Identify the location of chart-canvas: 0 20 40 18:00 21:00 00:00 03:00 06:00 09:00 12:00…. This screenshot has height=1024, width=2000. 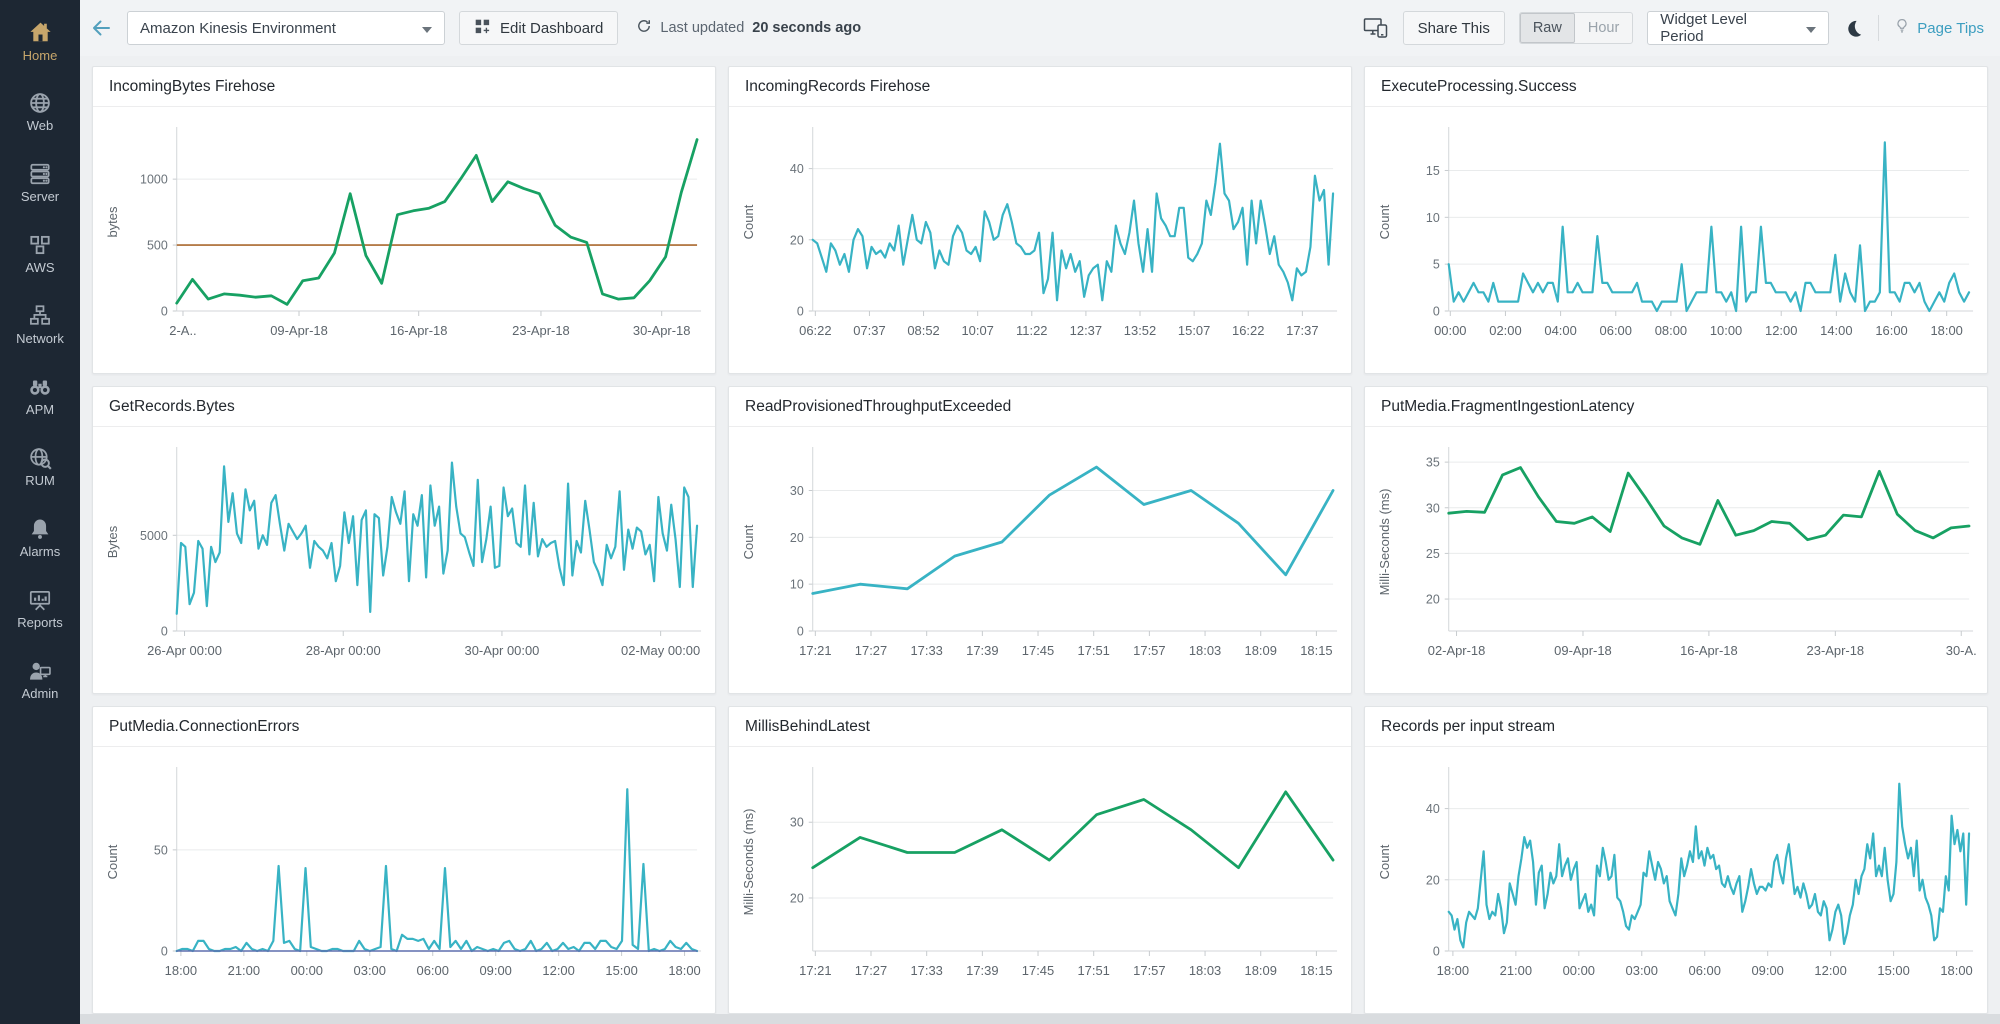
(1676, 880).